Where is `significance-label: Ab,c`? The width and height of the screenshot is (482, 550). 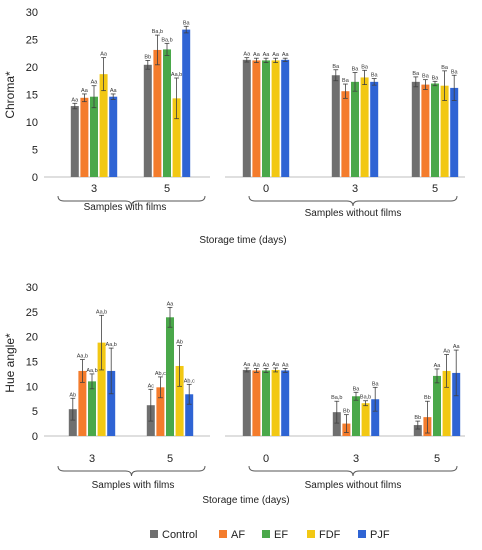
significance-label: Ab,c is located at coordinates (189, 381).